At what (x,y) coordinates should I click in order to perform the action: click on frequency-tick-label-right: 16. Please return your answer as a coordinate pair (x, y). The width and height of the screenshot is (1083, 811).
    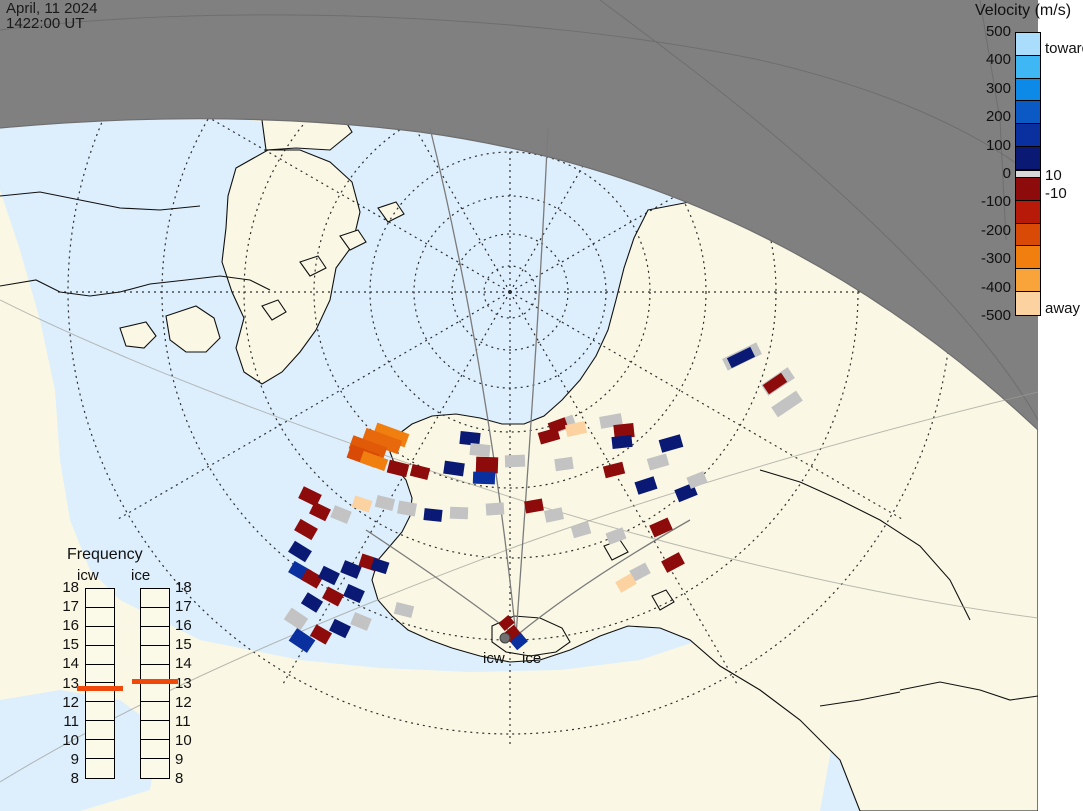
    Looking at the image, I should click on (183, 626).